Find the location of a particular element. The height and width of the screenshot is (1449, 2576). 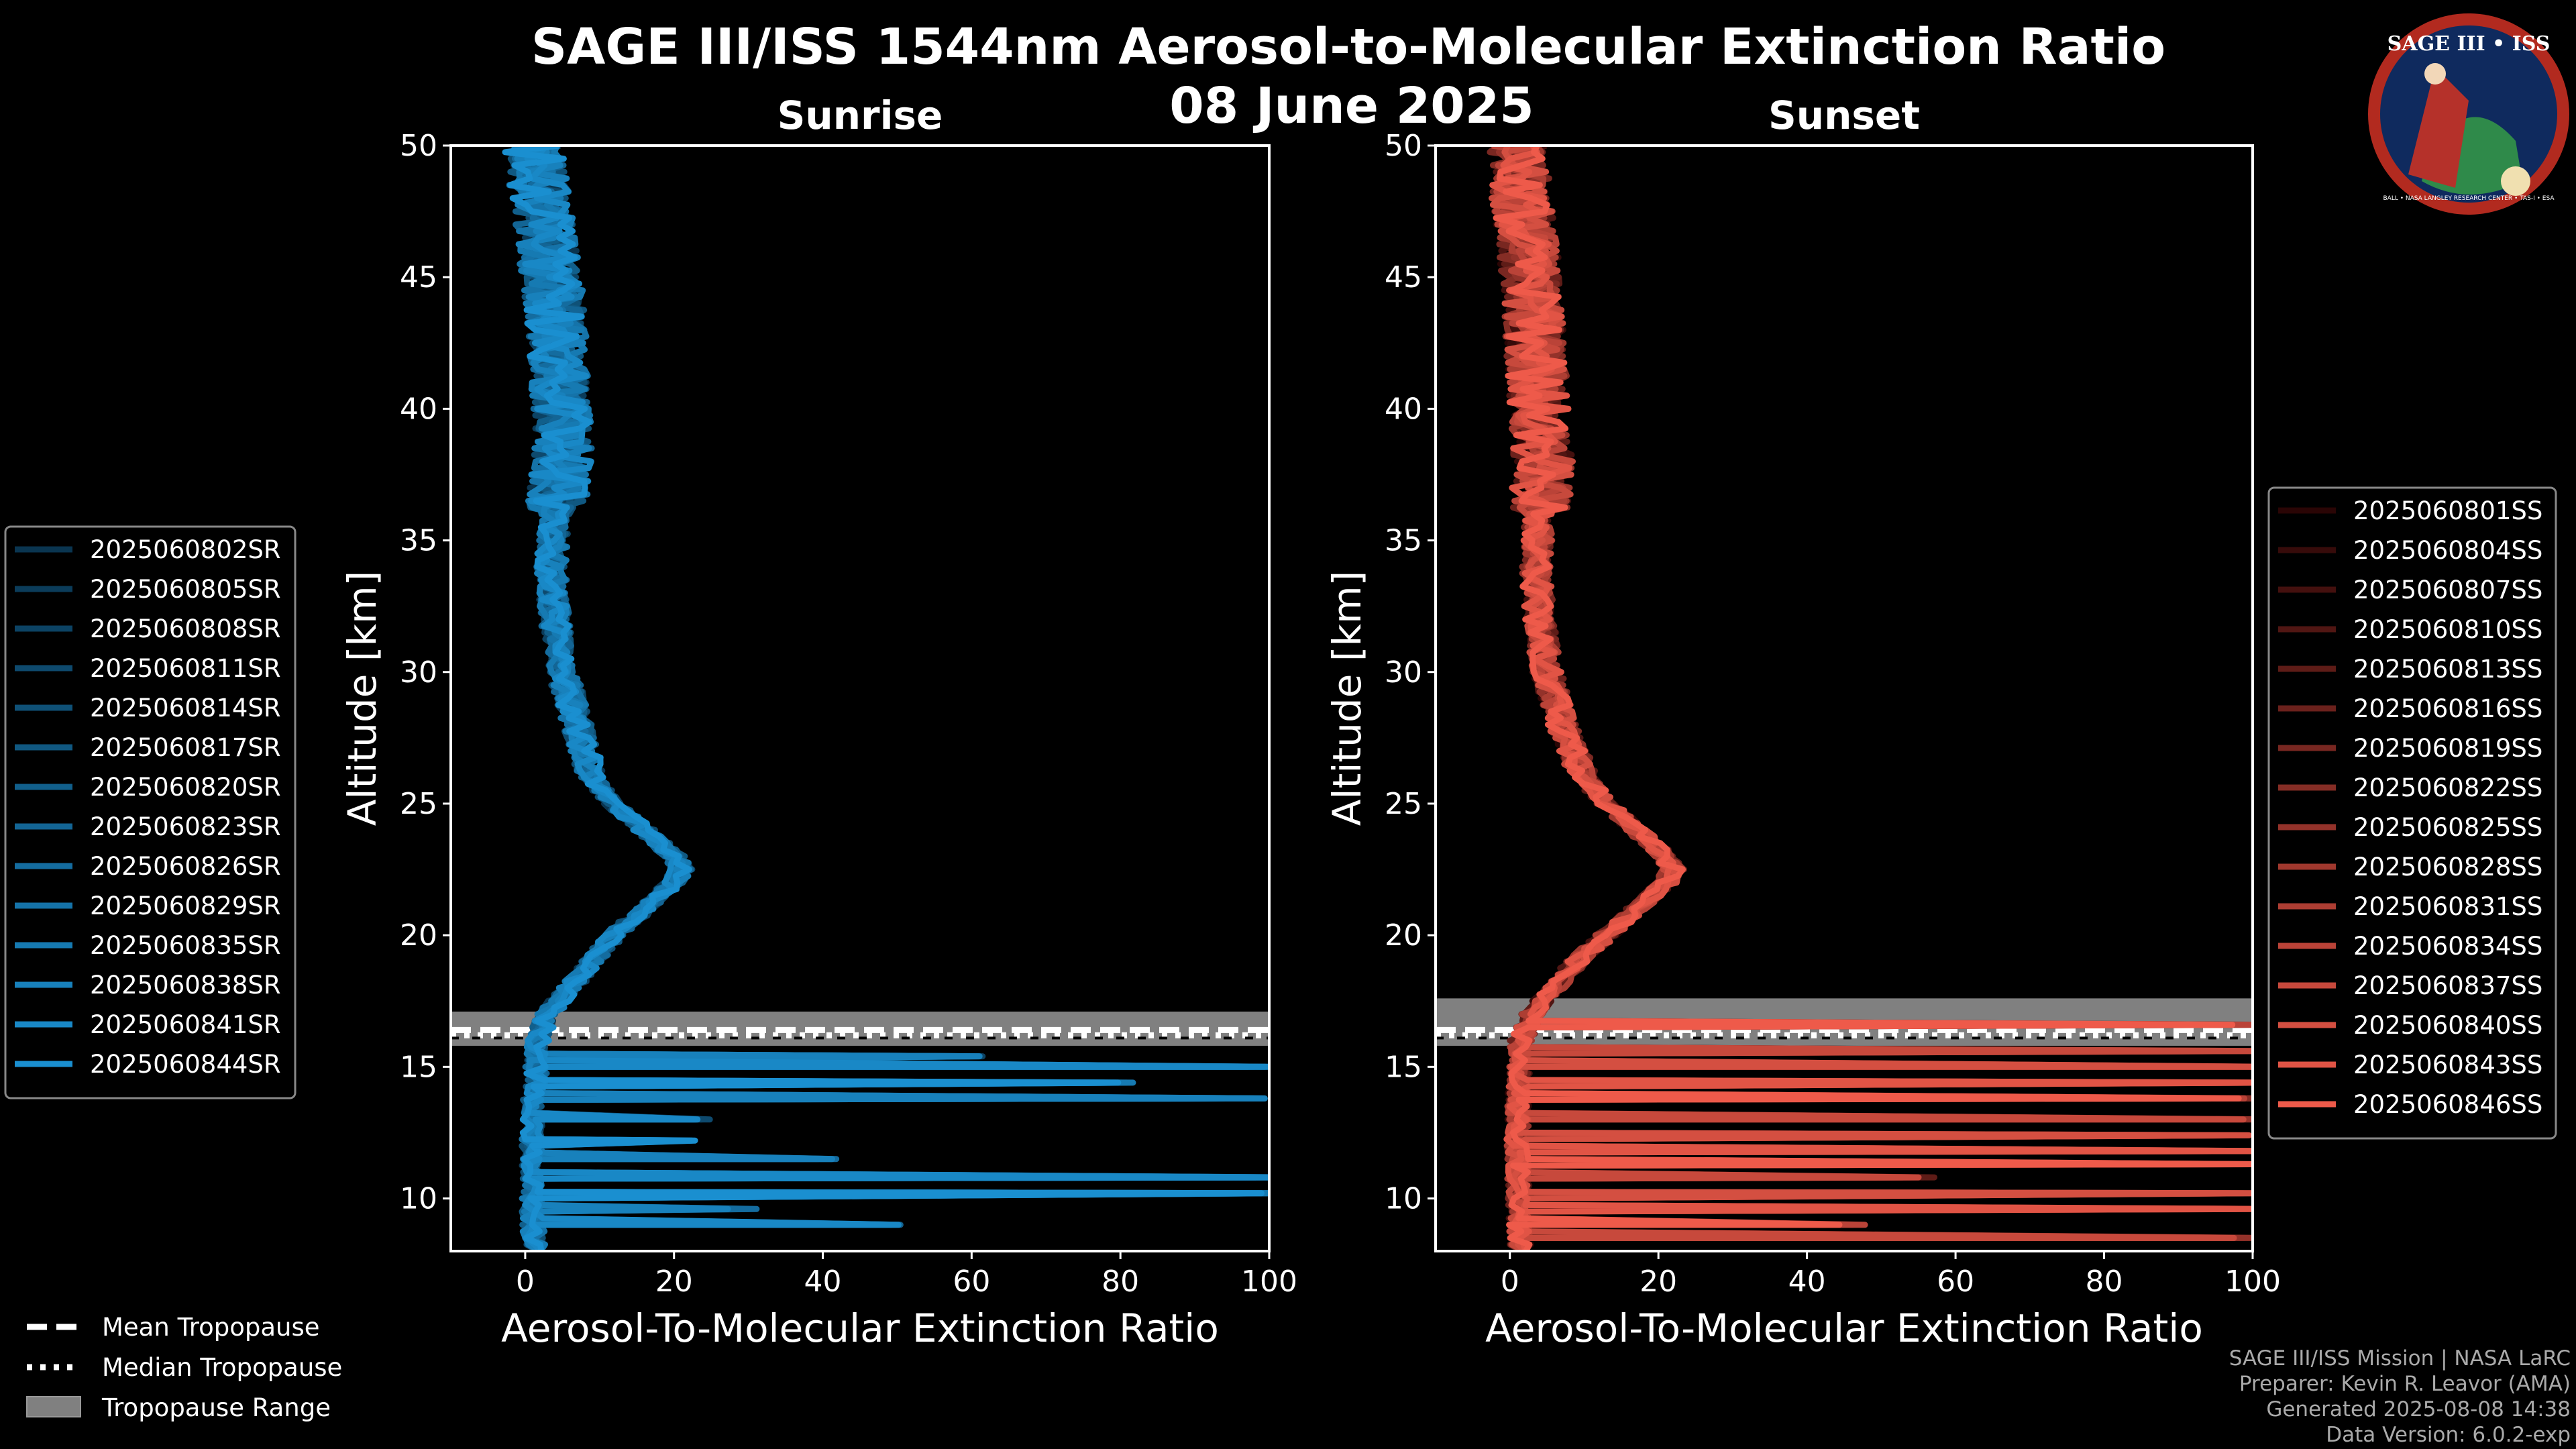

figure-date: 08 June 2025 is located at coordinates (1351, 106).